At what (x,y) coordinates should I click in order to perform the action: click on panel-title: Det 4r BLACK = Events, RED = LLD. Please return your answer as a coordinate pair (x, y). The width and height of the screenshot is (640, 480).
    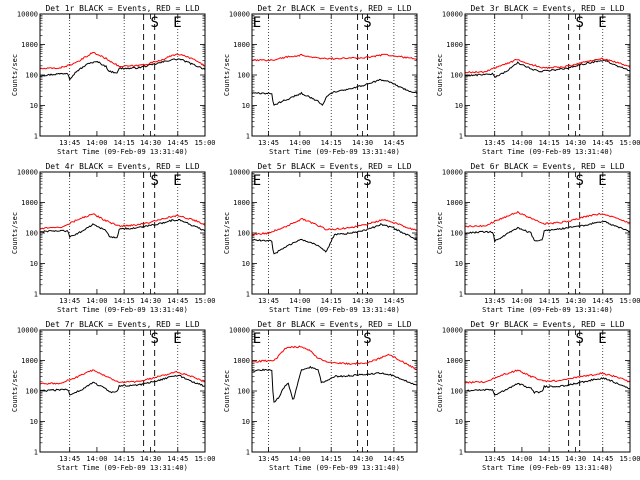
    Looking at the image, I should click on (122, 166).